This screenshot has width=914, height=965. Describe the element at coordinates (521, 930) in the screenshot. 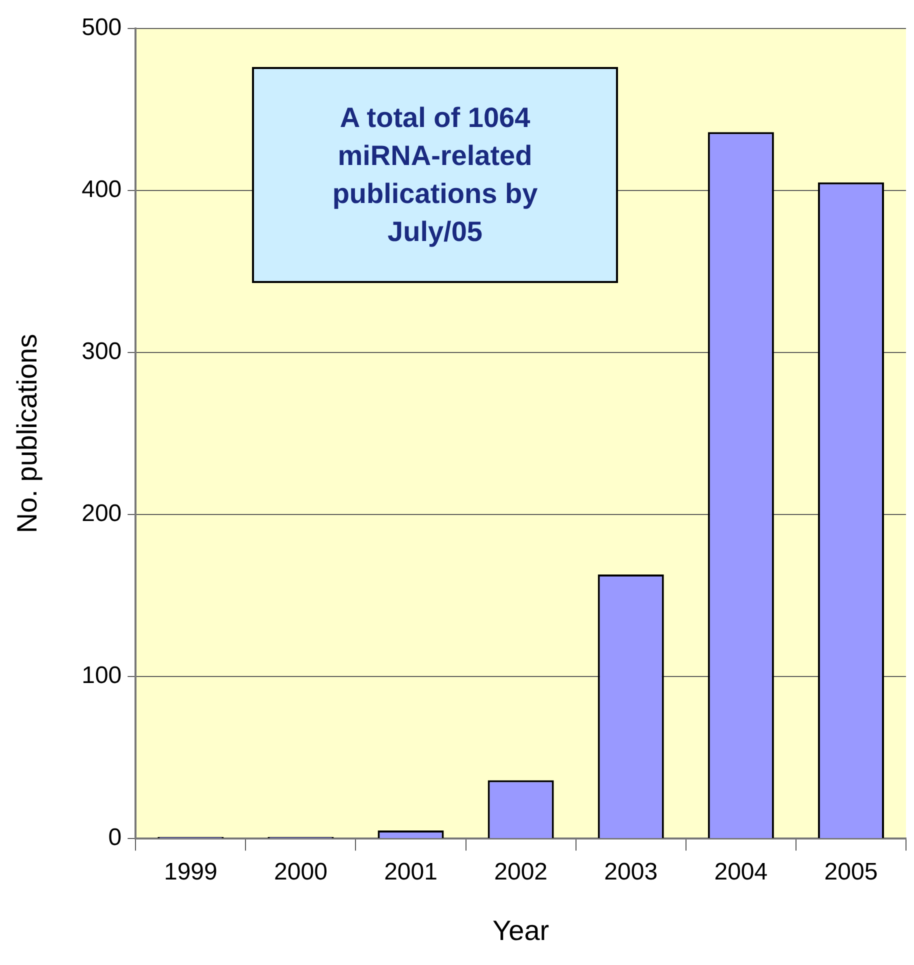

I see `x-axis-title: Year` at that location.